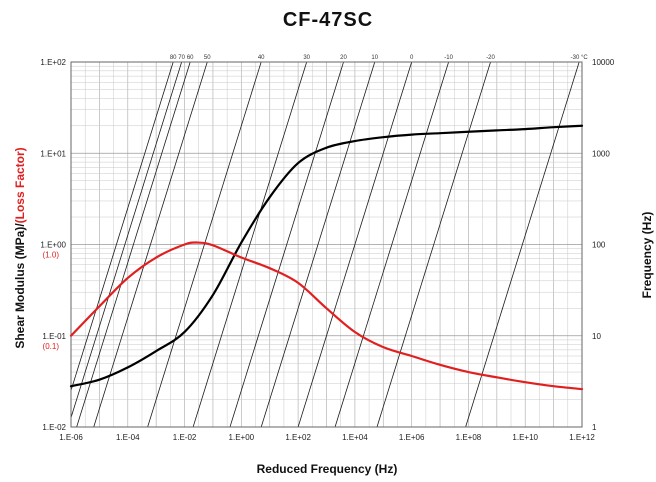  What do you see at coordinates (525, 437) in the screenshot?
I see `x-tick-label: 1.E+10` at bounding box center [525, 437].